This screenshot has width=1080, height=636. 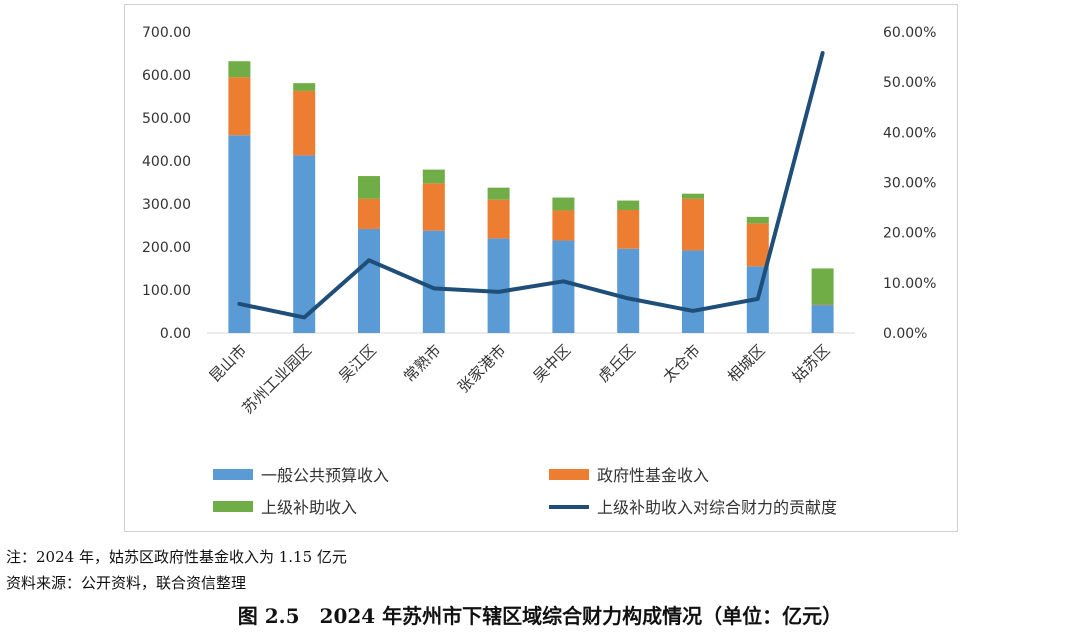 What do you see at coordinates (811, 363) in the screenshot?
I see `x-tick-label: 姑苏区` at bounding box center [811, 363].